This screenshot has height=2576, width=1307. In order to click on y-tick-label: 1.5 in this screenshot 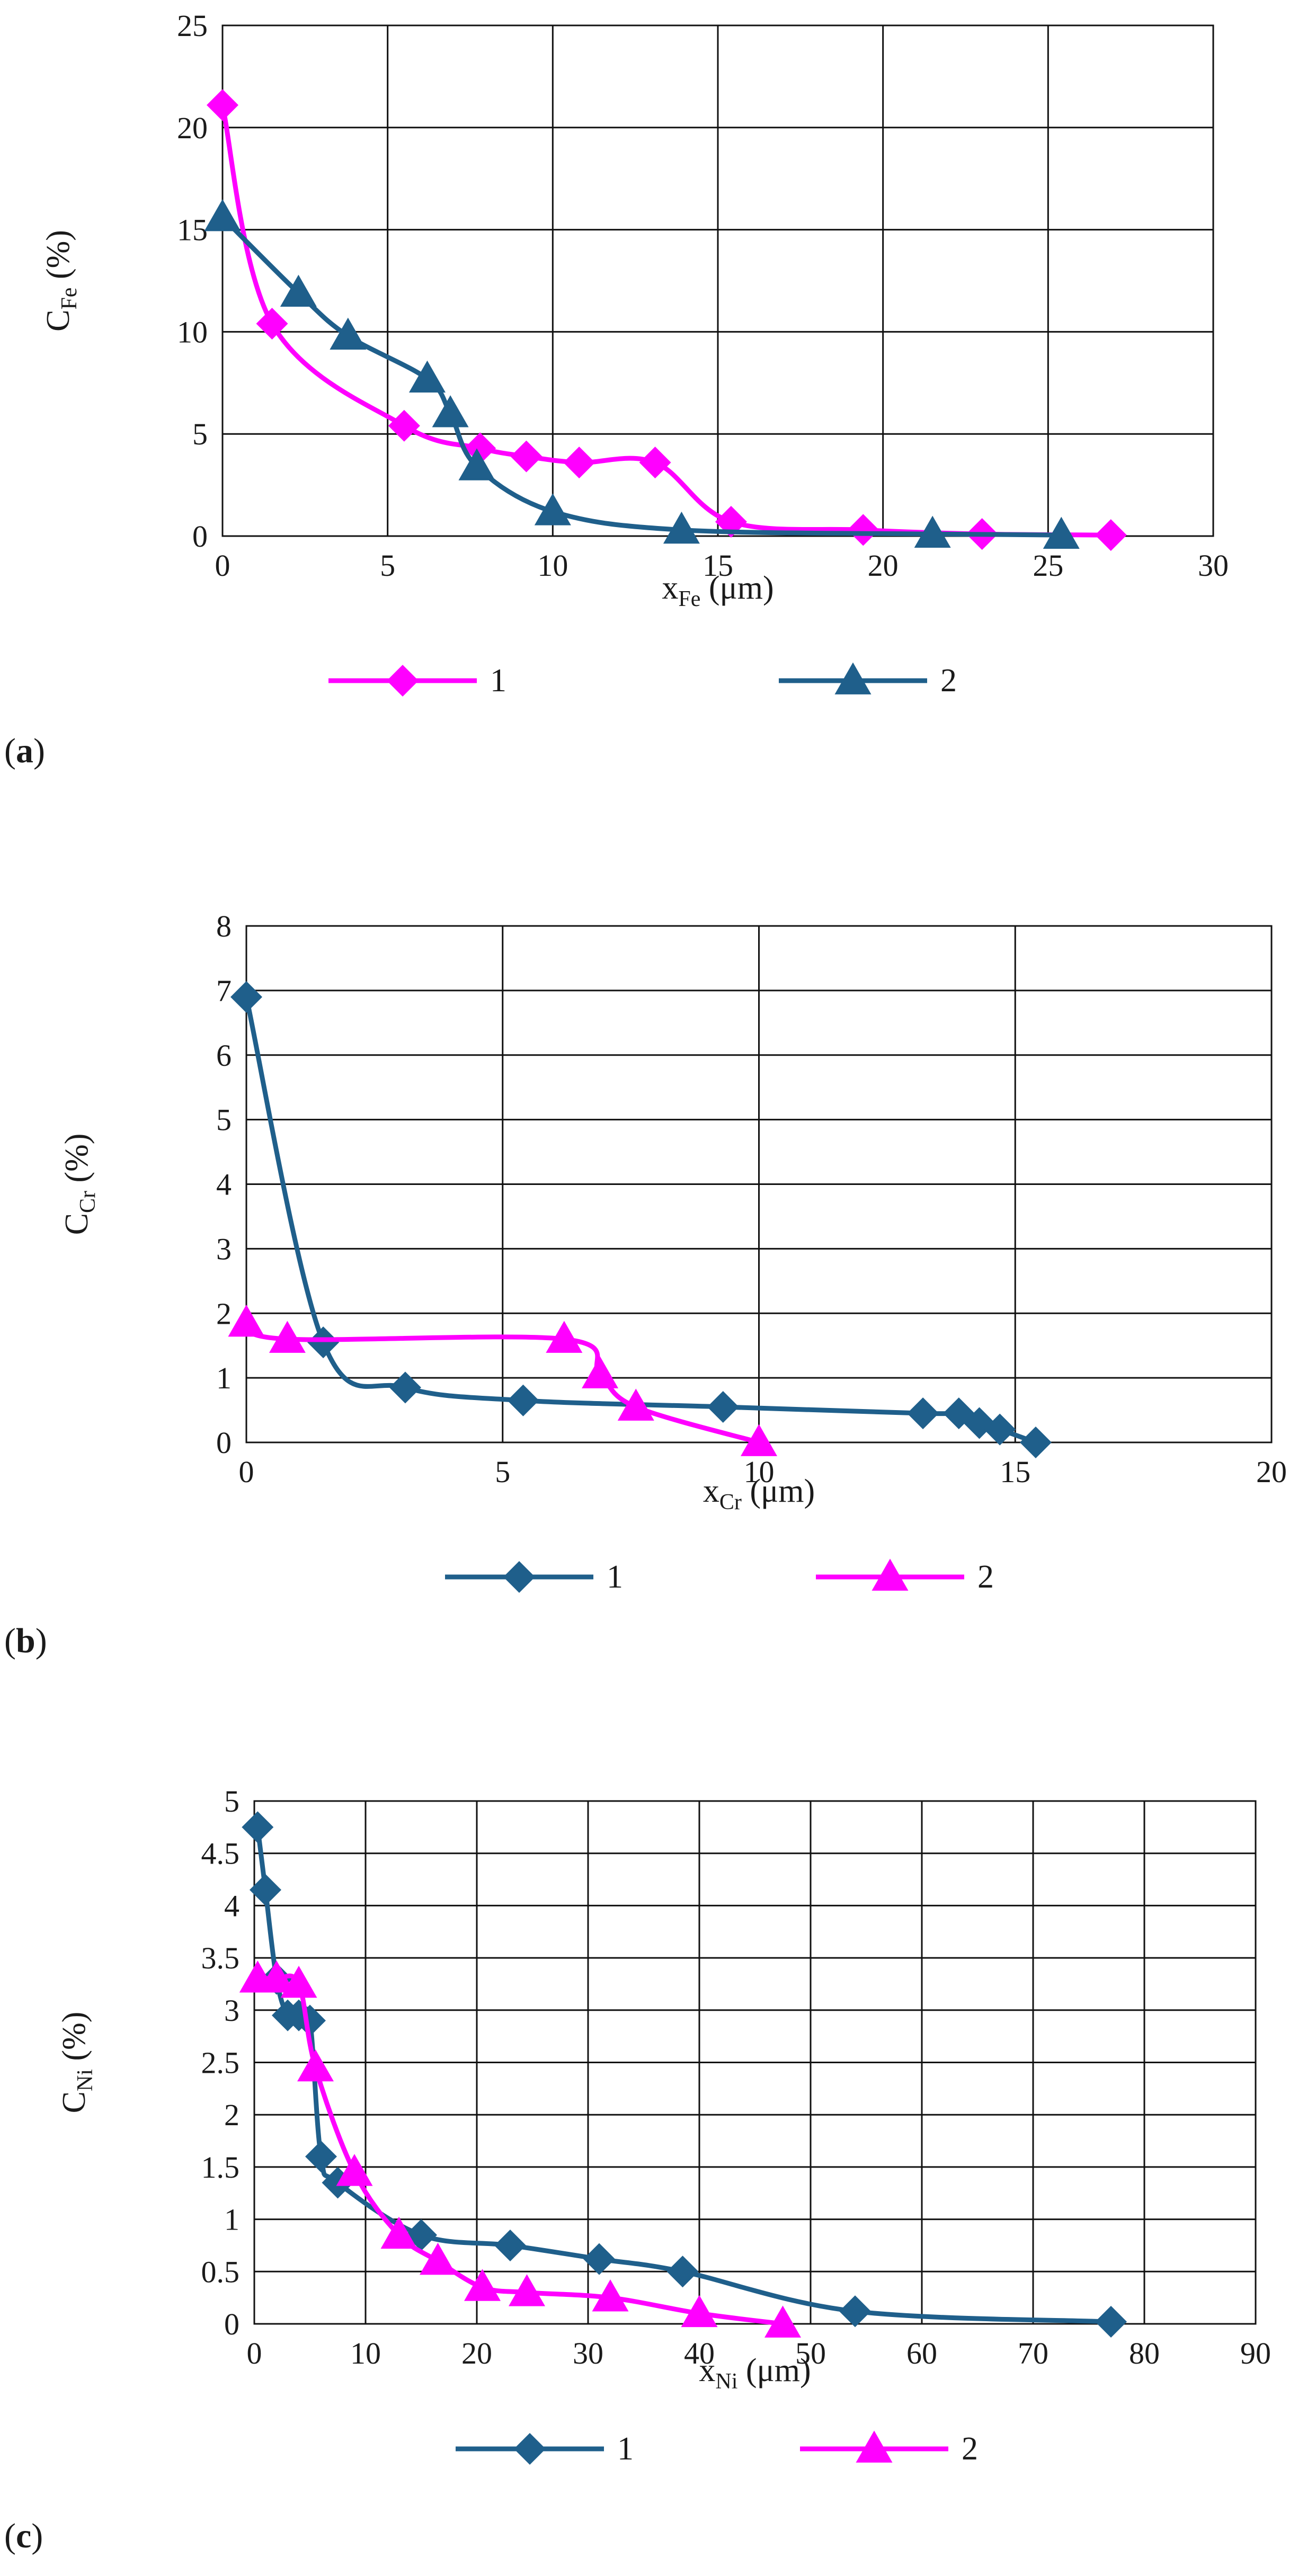, I will do `click(220, 2167)`.